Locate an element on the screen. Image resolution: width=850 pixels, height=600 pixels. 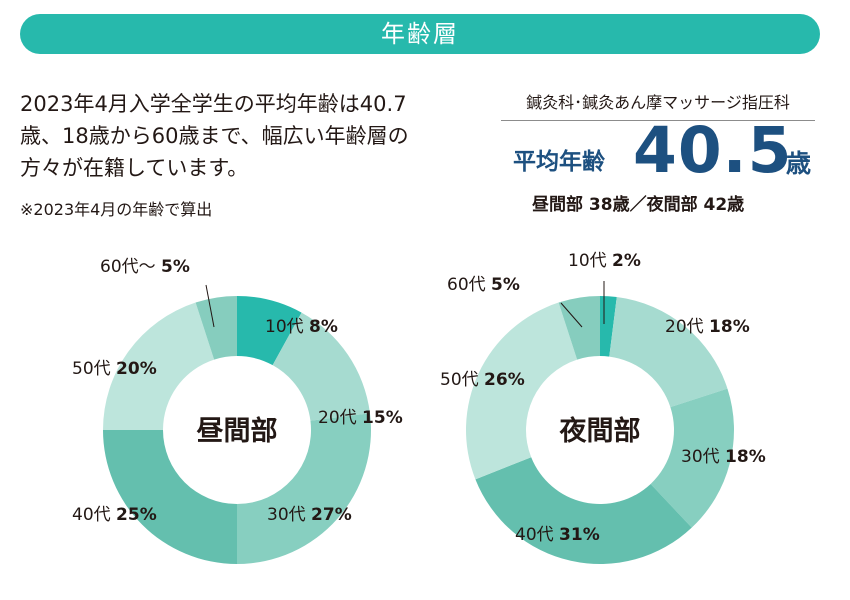
average-age-value: 40.5 is located at coordinates (713, 150).